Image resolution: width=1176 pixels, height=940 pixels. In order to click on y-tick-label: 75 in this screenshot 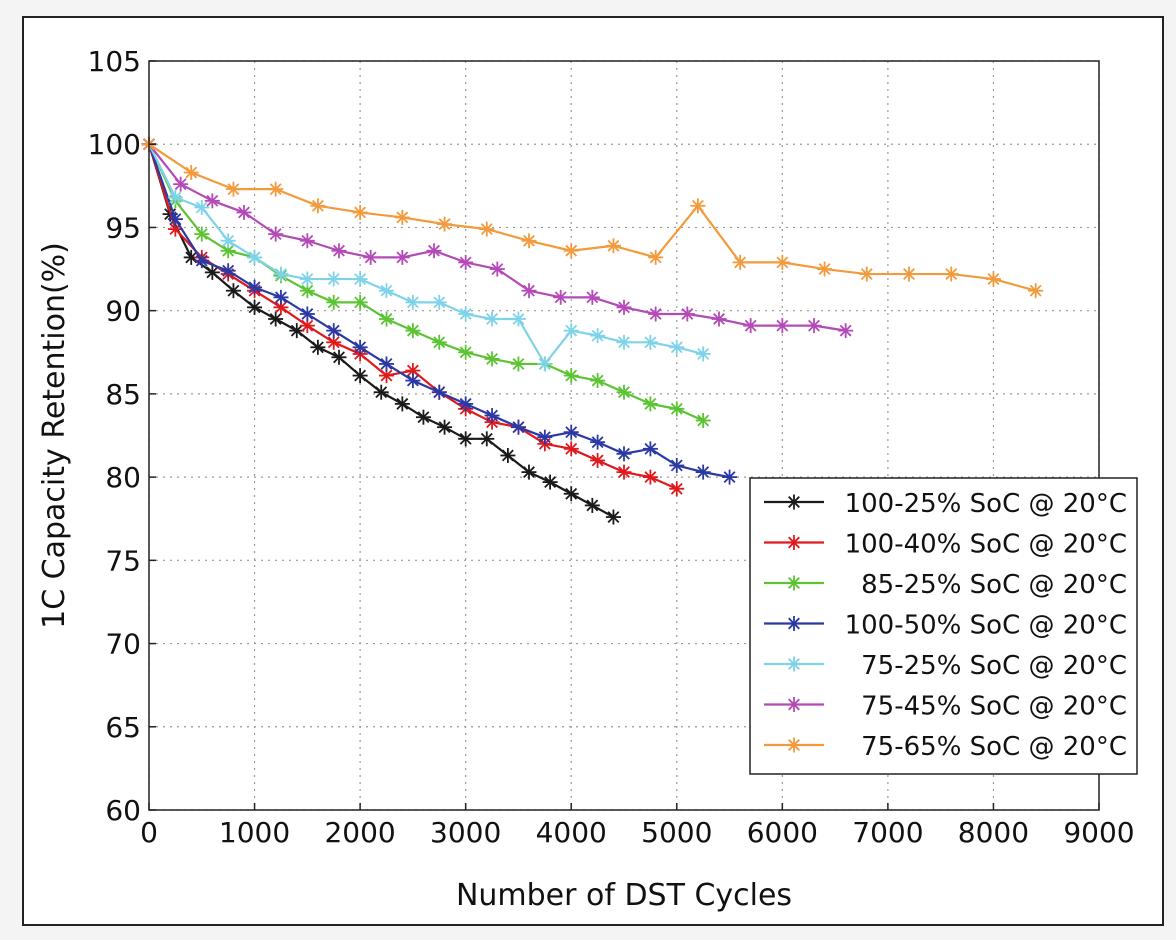, I will do `click(123, 560)`.